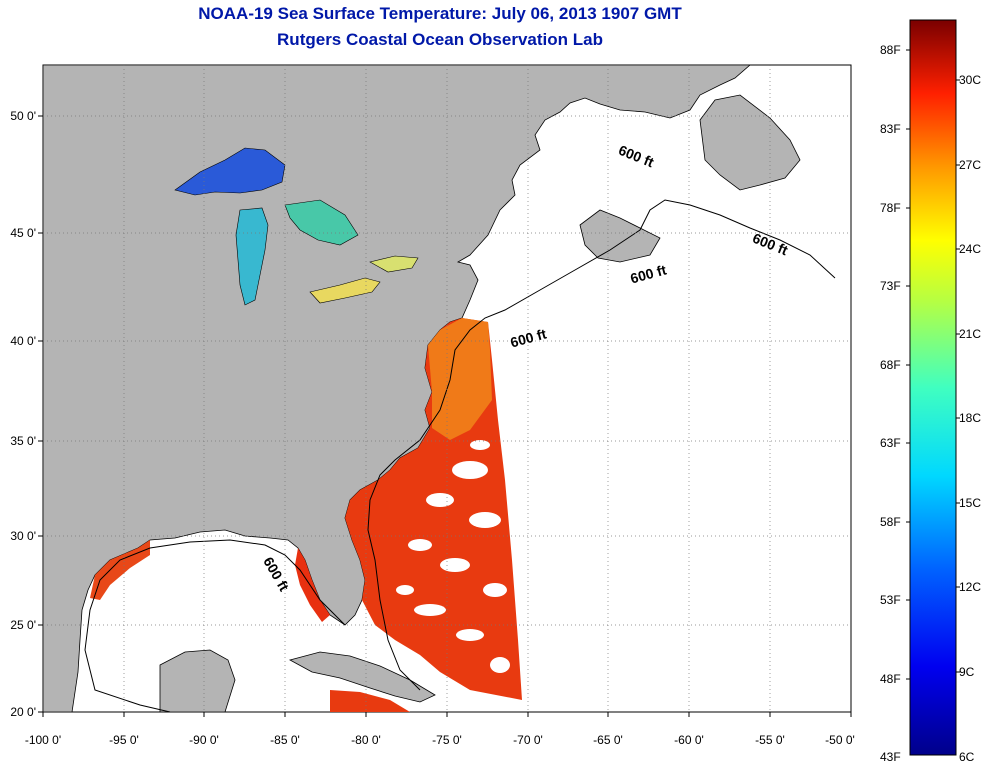 The height and width of the screenshot is (770, 984). Describe the element at coordinates (770, 740) in the screenshot. I see `lon-label: -55 0'` at that location.